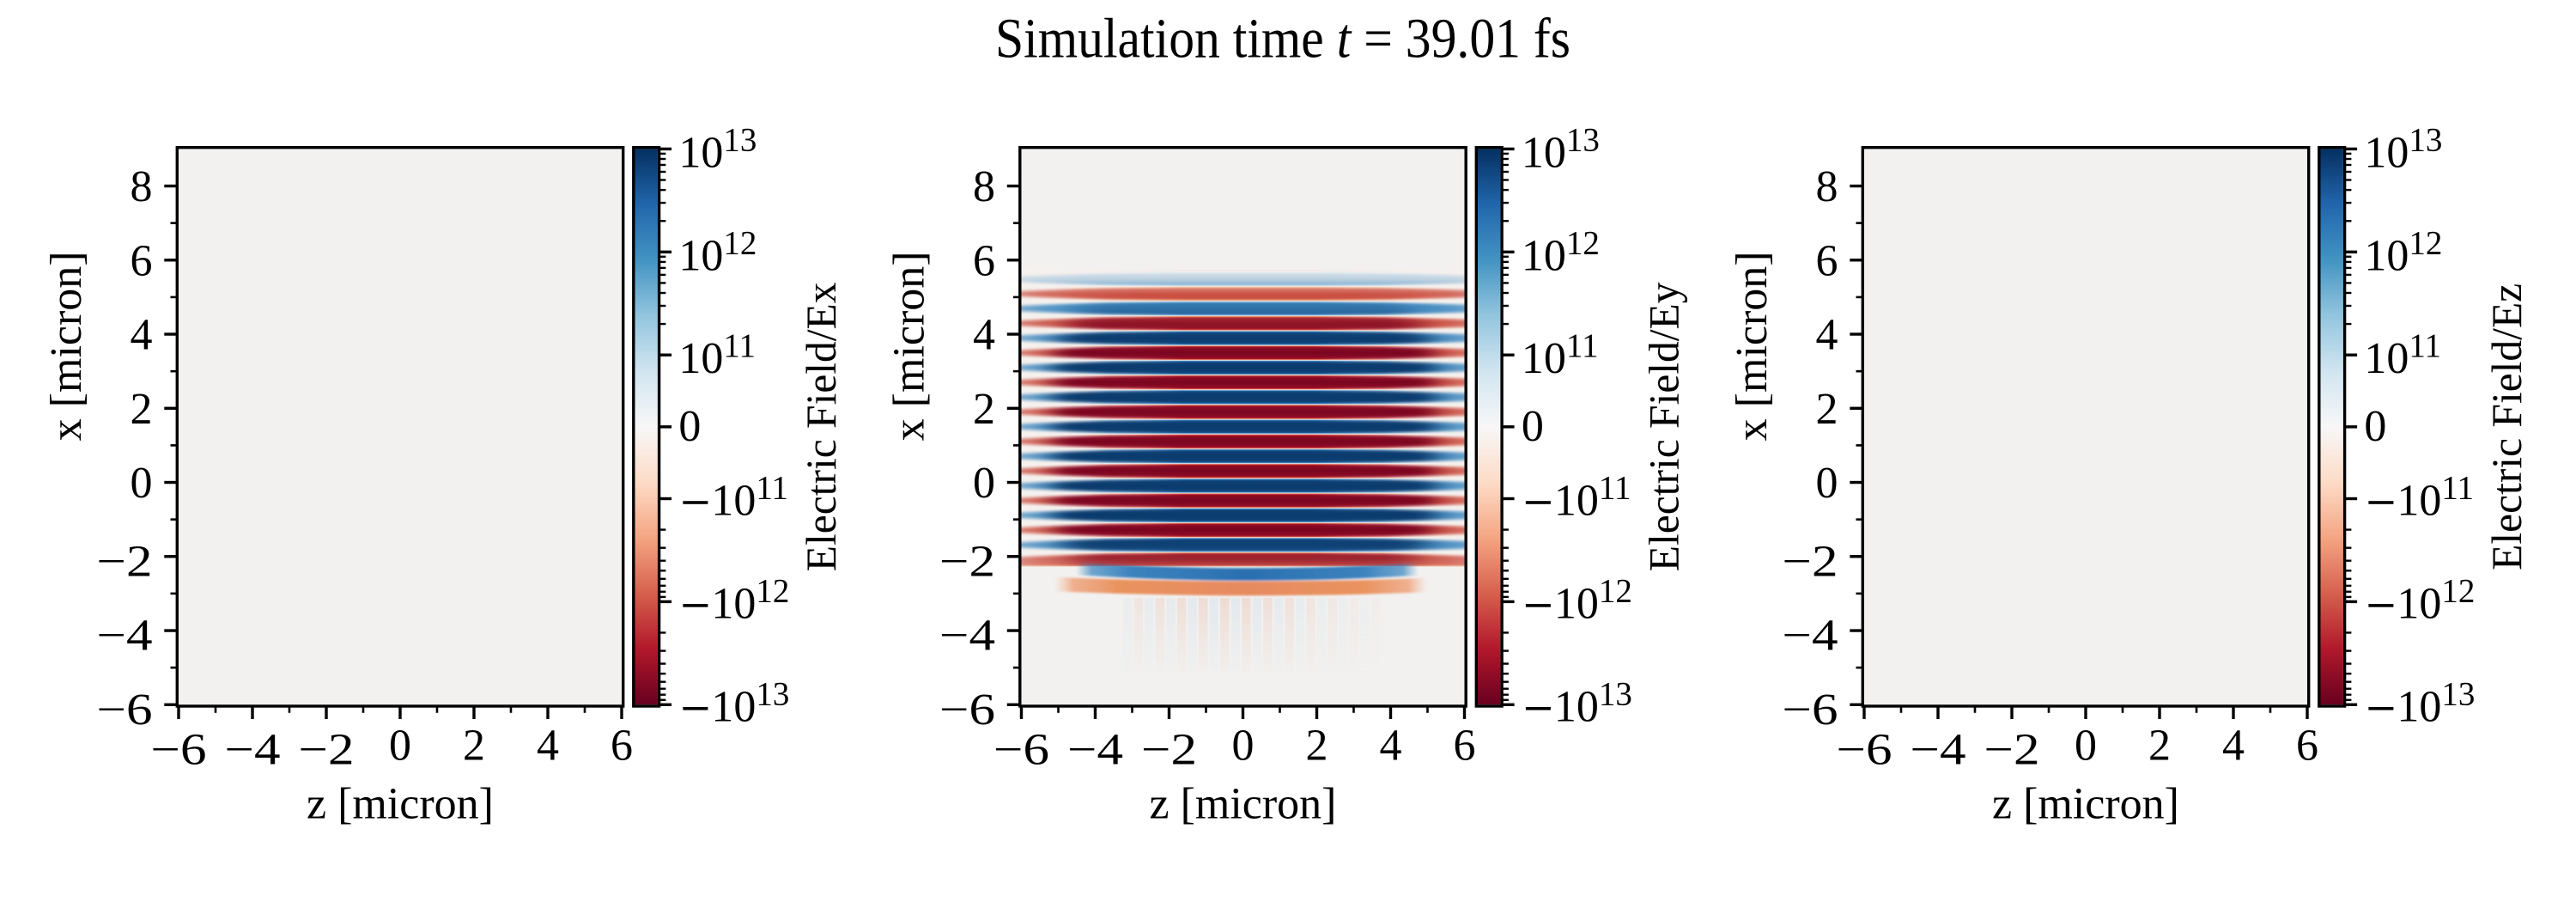 Image resolution: width=2576 pixels, height=902 pixels. I want to click on svg-text: Electric Field/Ez, so click(2507, 426).